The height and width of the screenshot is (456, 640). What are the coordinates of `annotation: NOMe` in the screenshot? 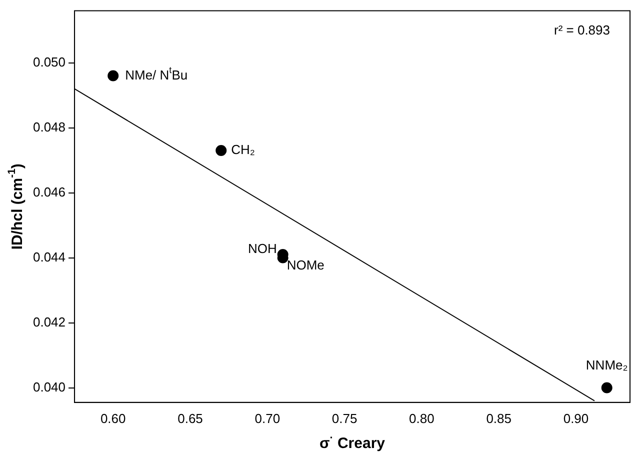 It's located at (305, 264).